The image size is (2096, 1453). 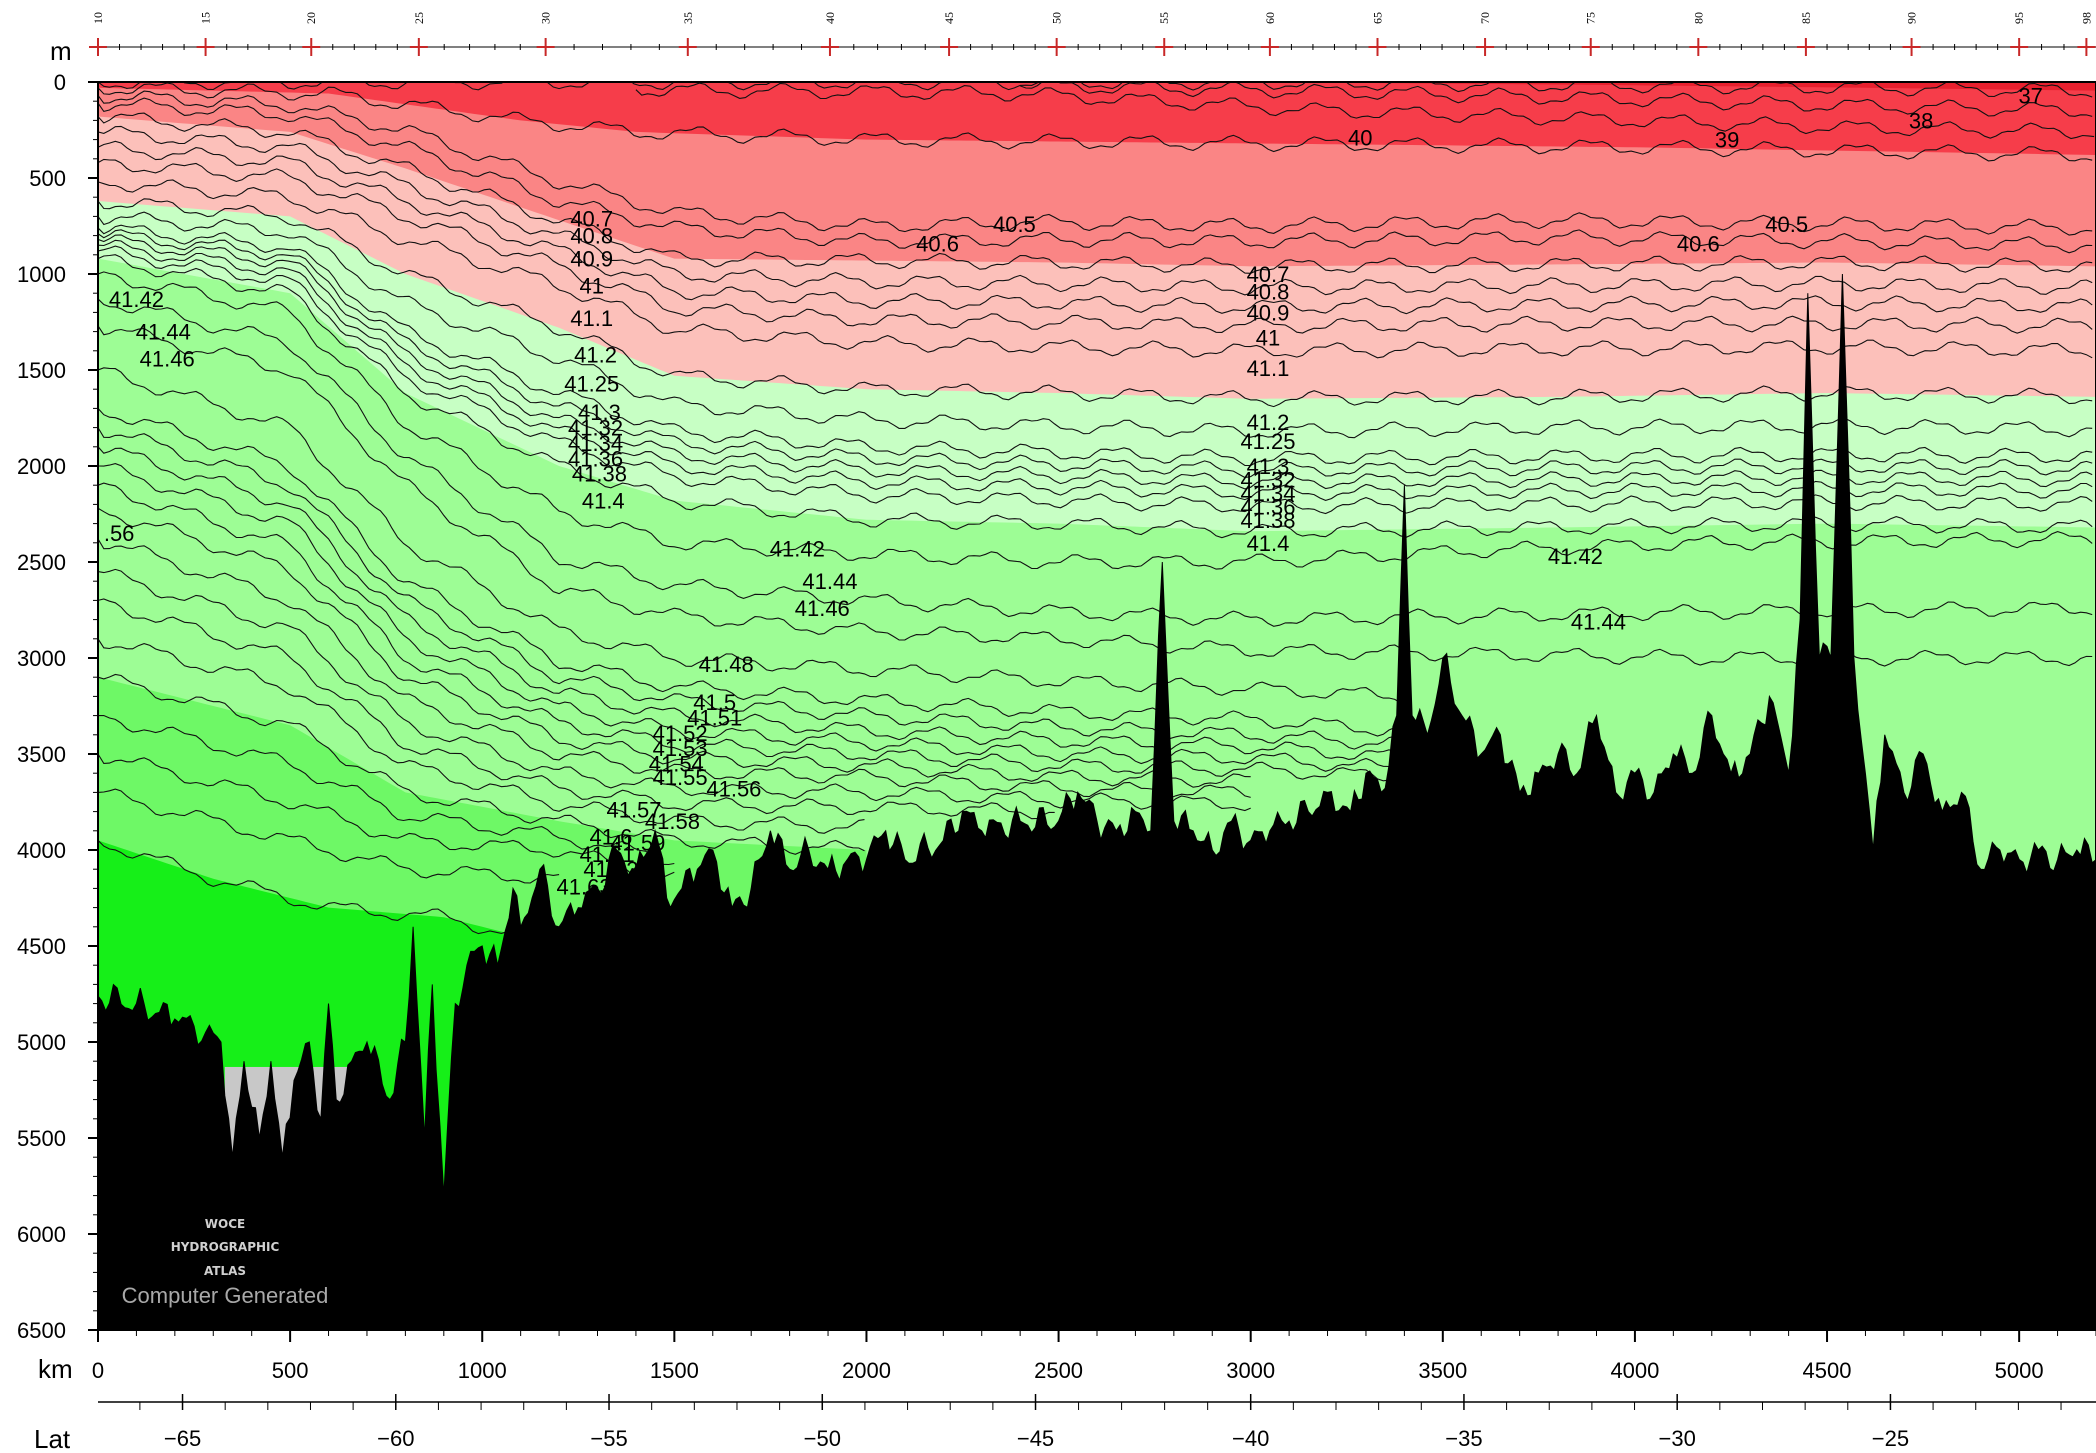 I want to click on depth-tick-label: 3500, so click(x=41, y=754).